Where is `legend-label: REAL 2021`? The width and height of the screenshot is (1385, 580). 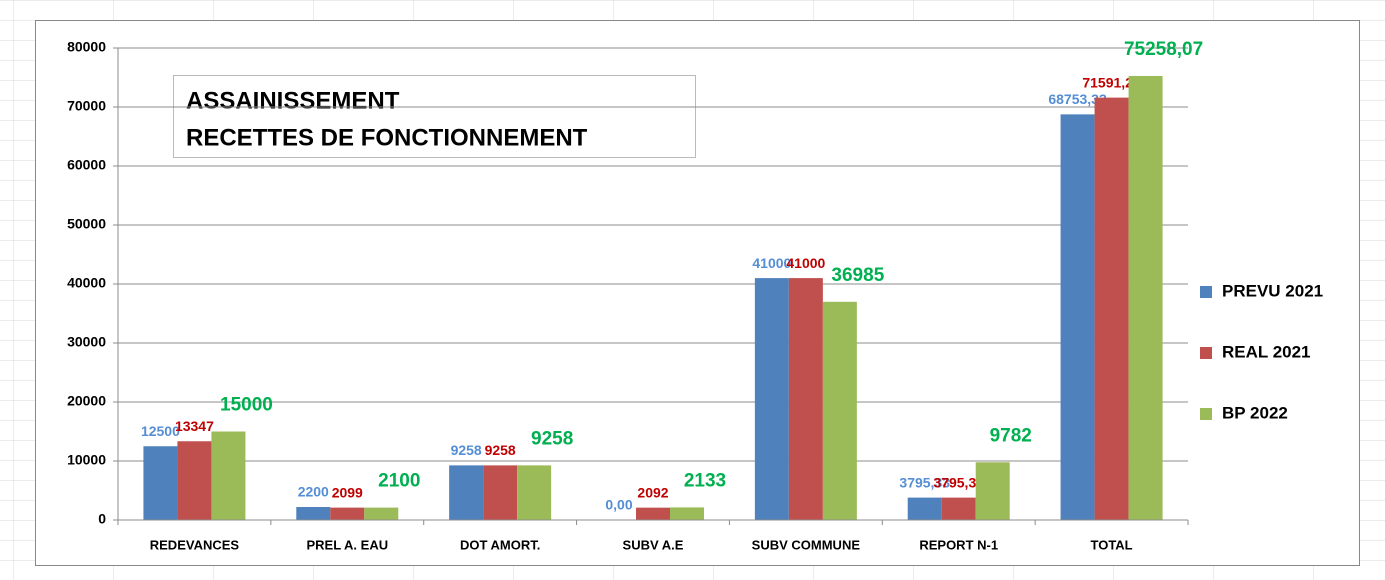
legend-label: REAL 2021 is located at coordinates (1266, 351).